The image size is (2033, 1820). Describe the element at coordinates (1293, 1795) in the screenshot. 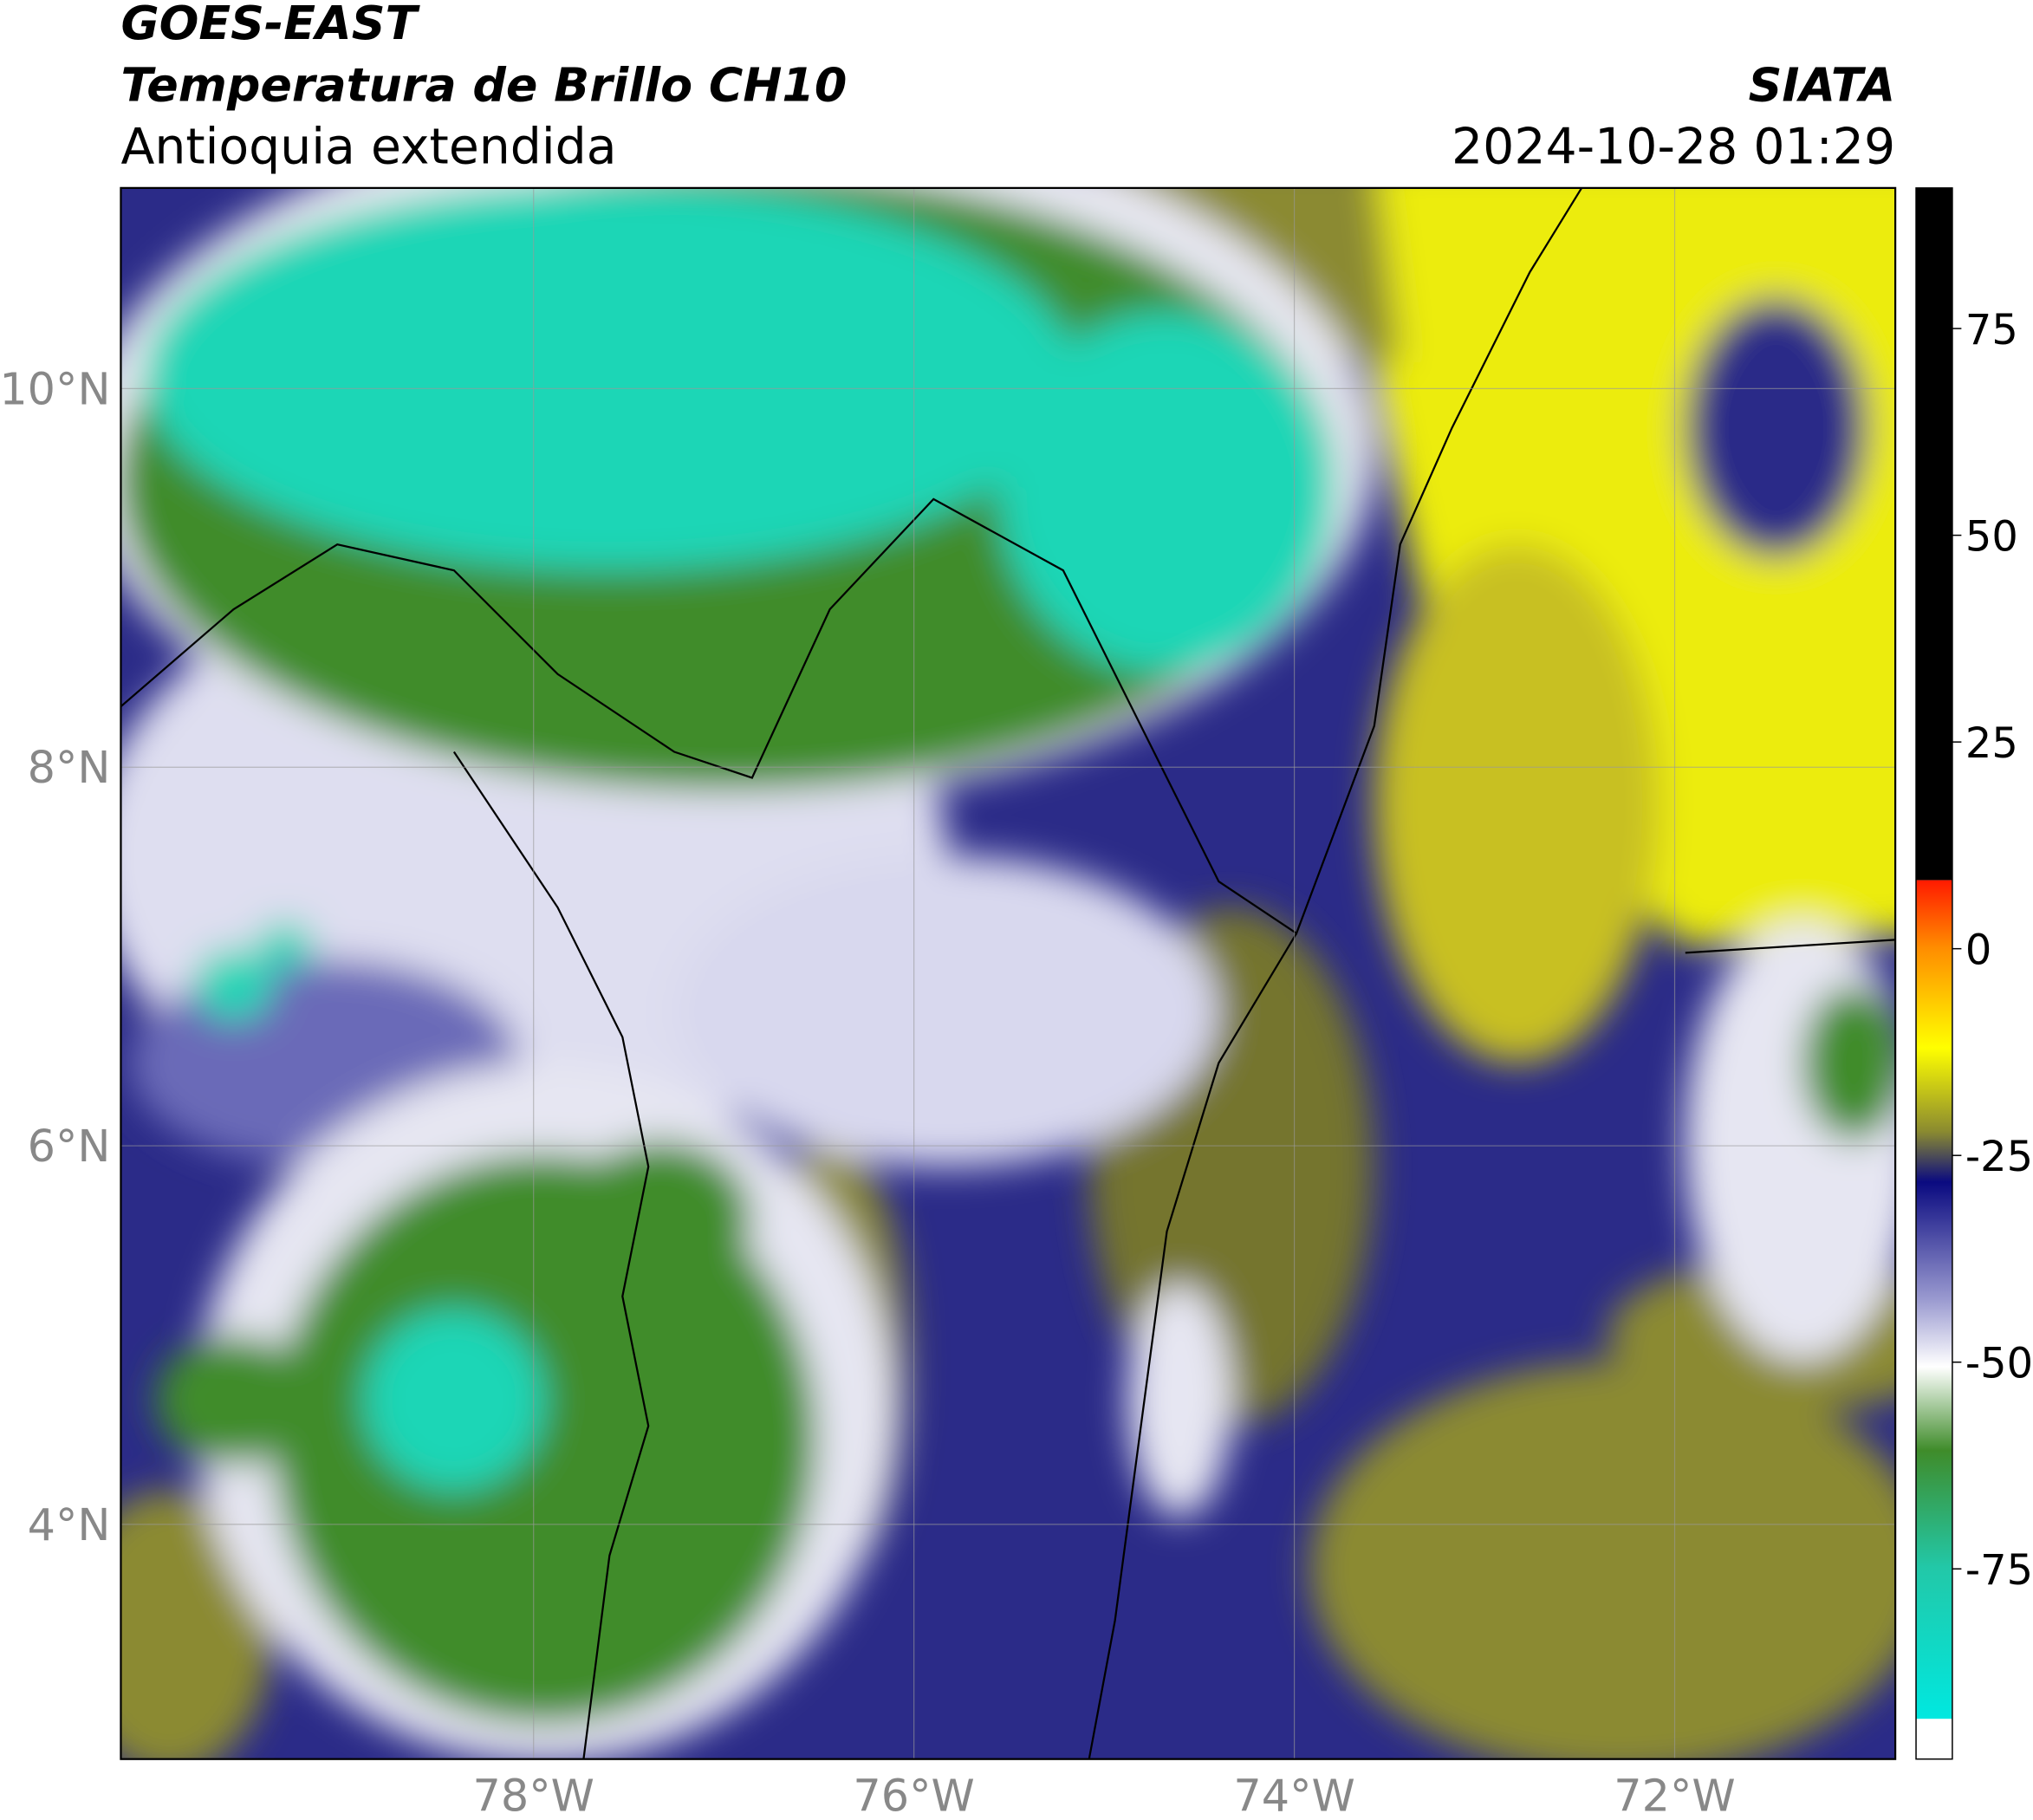

I see `lon-tick-label: 74°W` at that location.